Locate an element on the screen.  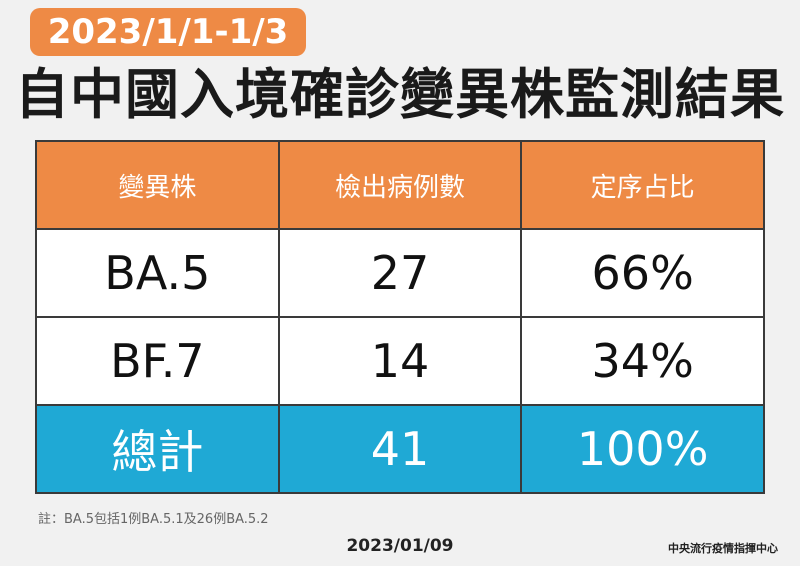
footnote: 註：BA.5包括1例BA.5.1及26例BA.5.2 is located at coordinates (153, 519).